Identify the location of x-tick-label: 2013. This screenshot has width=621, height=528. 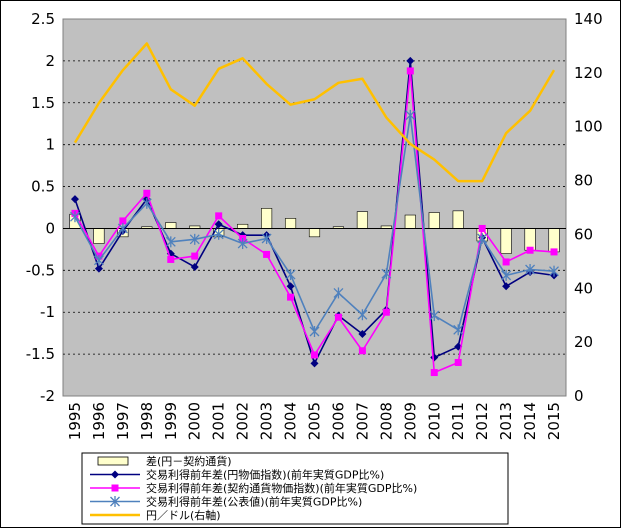
(506, 421).